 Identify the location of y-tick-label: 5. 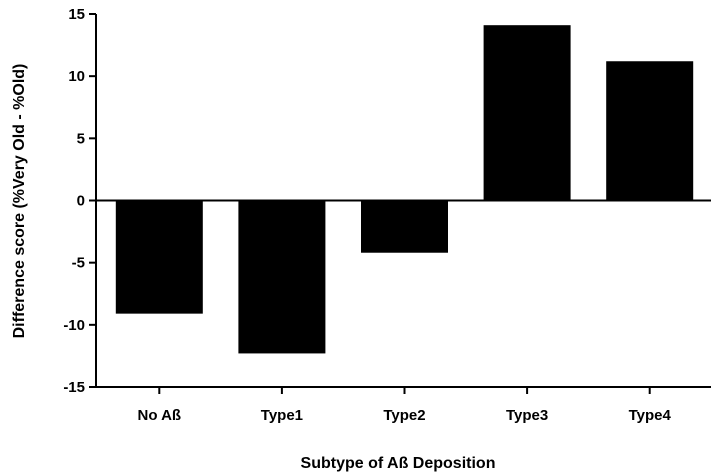
(81, 138).